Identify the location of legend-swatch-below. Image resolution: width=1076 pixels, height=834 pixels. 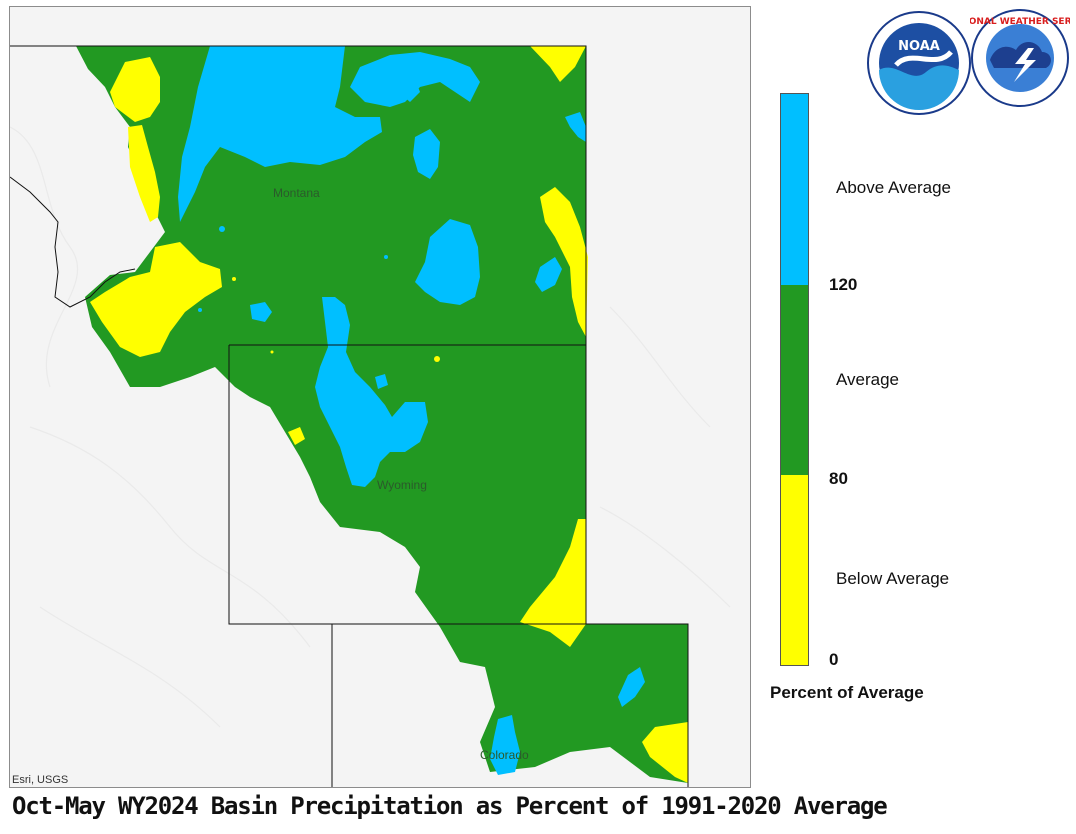
(794, 570).